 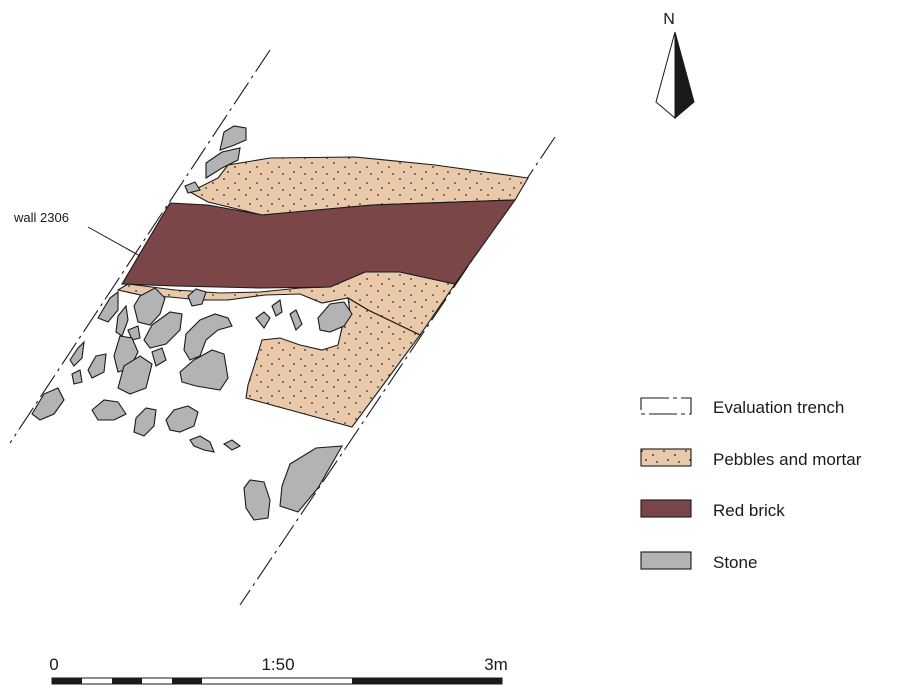 I want to click on pebbles-mortar-north, so click(x=358, y=186).